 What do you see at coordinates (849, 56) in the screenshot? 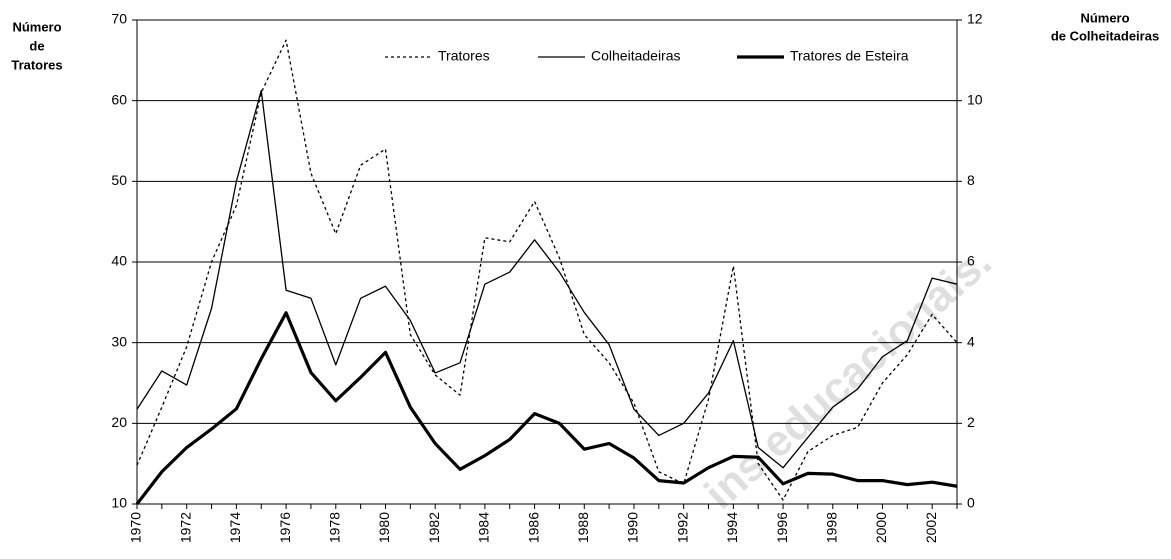
I see `legend-label: Tratores de Esteira` at bounding box center [849, 56].